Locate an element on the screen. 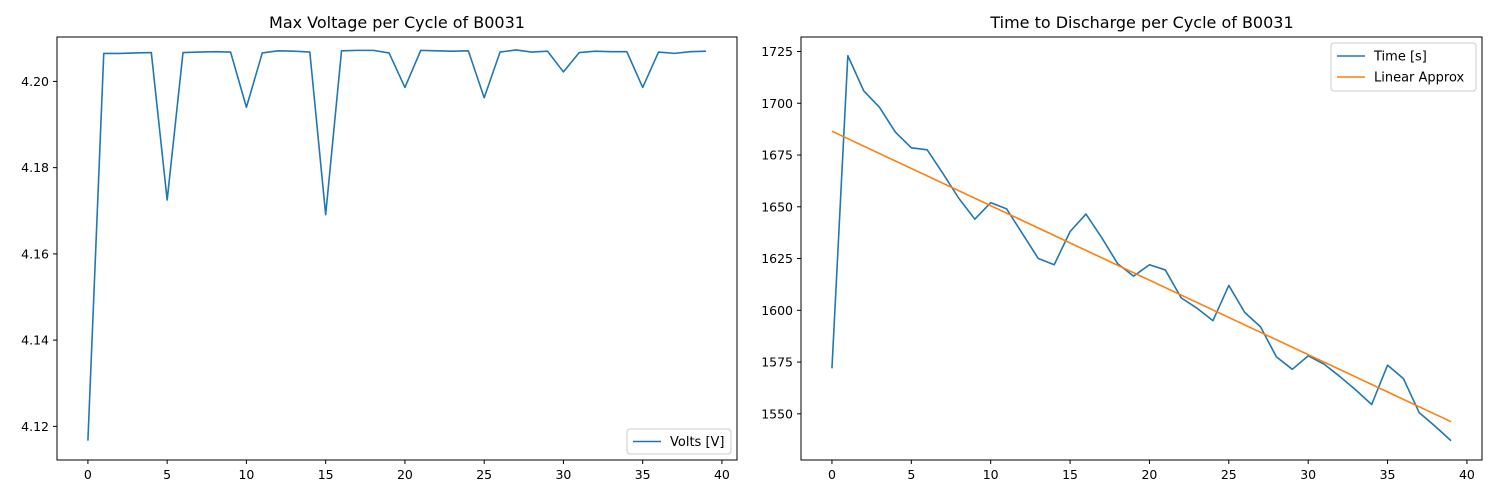  discharge-y-ticks: 1550 1575 1600 1625 1650 1675 1700 1725 is located at coordinates (781, 232).